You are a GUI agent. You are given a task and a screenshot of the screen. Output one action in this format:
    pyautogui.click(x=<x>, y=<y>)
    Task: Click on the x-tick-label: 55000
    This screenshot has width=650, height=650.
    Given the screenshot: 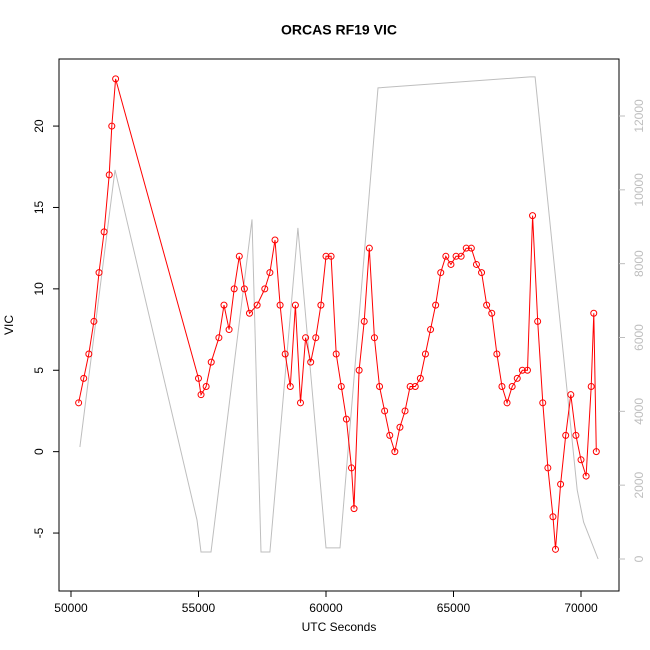 What is the action you would take?
    pyautogui.click(x=199, y=608)
    